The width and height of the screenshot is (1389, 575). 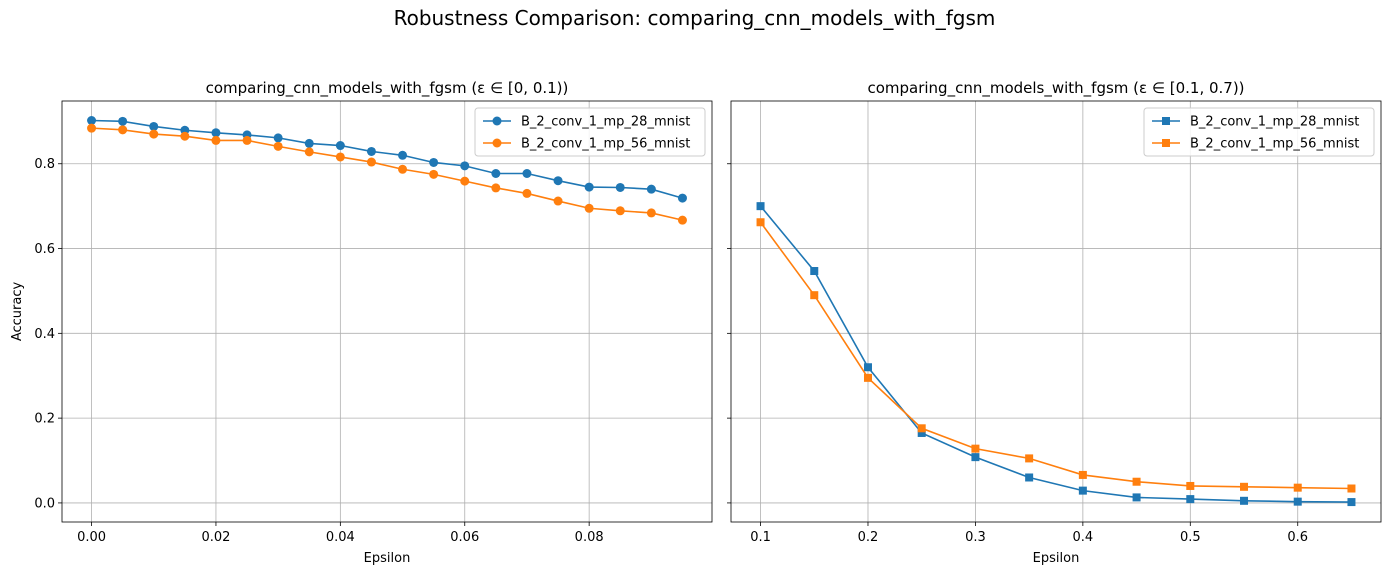 What do you see at coordinates (44, 164) in the screenshot?
I see `y-tick-label: 0.8` at bounding box center [44, 164].